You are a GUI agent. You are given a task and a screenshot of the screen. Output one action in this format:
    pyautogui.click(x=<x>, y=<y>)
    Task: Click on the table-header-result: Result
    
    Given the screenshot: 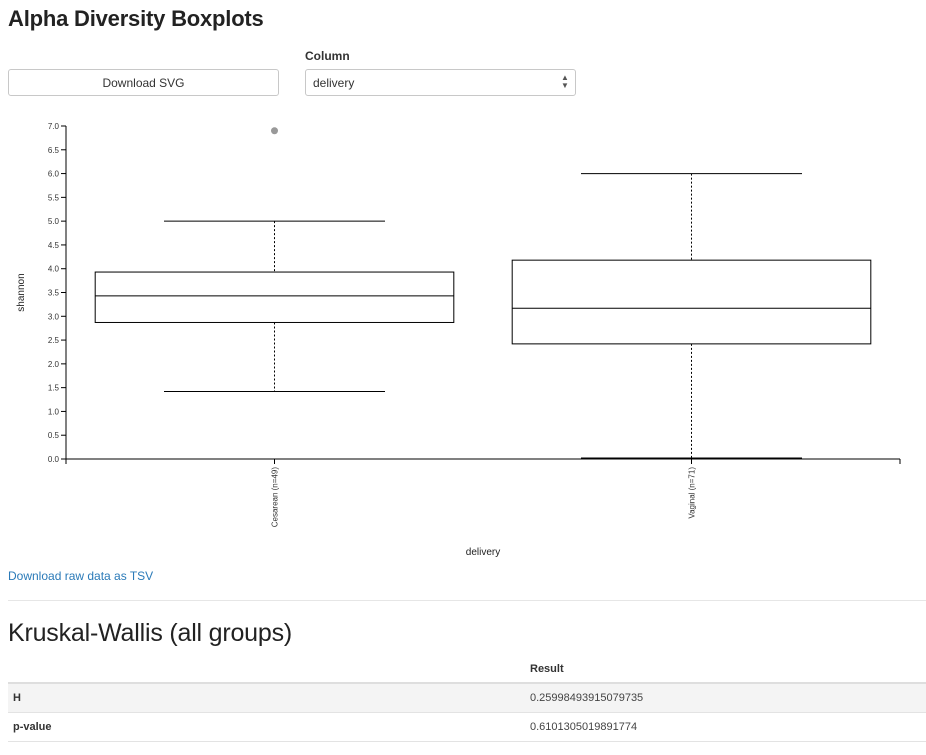 What is the action you would take?
    pyautogui.click(x=725, y=669)
    